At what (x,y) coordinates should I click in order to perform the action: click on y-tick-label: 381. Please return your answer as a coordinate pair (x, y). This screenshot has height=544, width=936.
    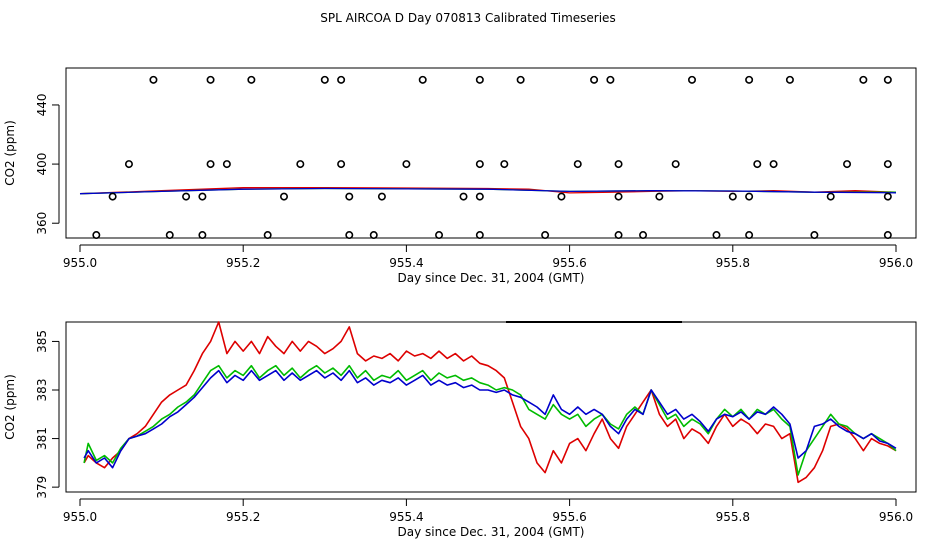
    Looking at the image, I should click on (42, 438).